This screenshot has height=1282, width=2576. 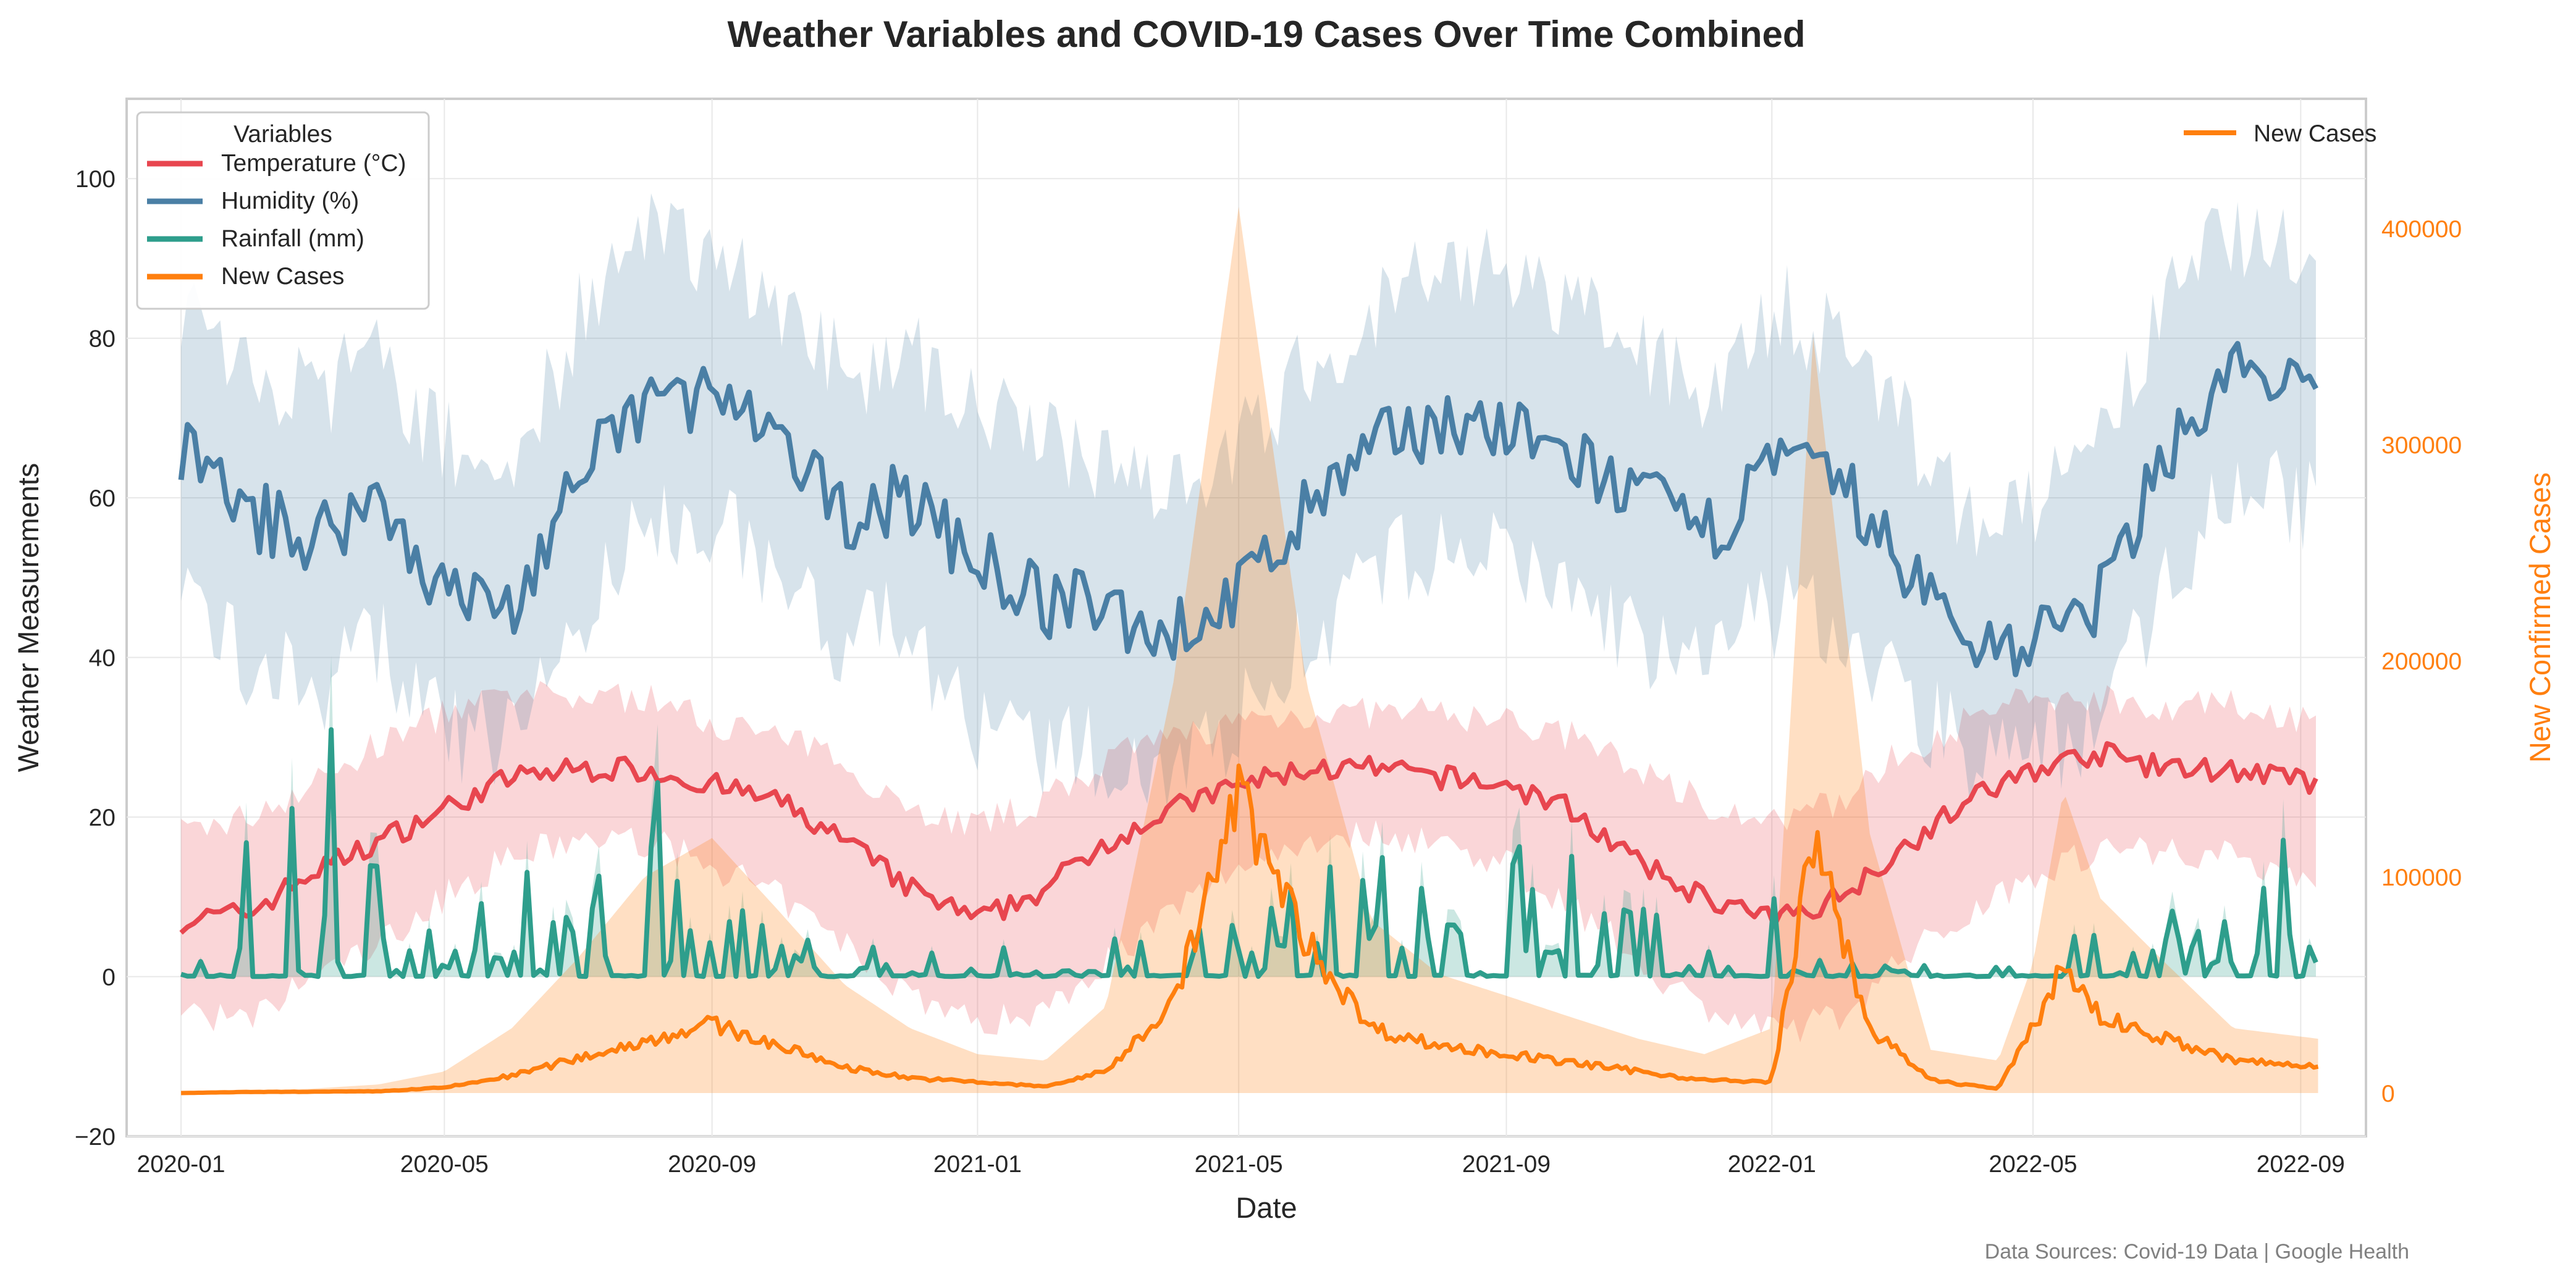 I want to click on x-tick-label: 2021-05, so click(x=1239, y=1164).